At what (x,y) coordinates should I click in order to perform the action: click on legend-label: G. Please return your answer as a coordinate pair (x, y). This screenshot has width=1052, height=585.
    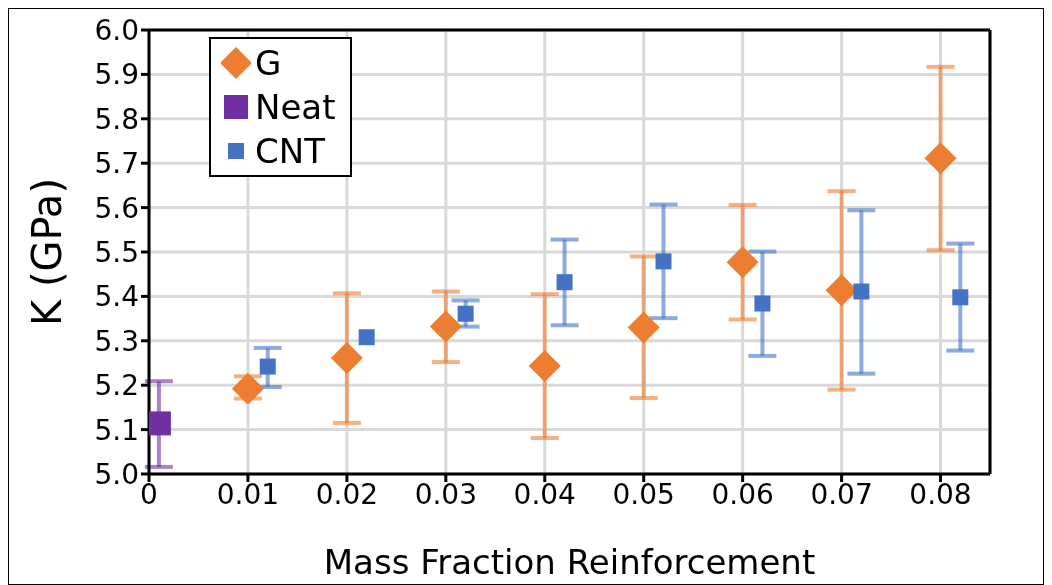
    Looking at the image, I should click on (268, 63).